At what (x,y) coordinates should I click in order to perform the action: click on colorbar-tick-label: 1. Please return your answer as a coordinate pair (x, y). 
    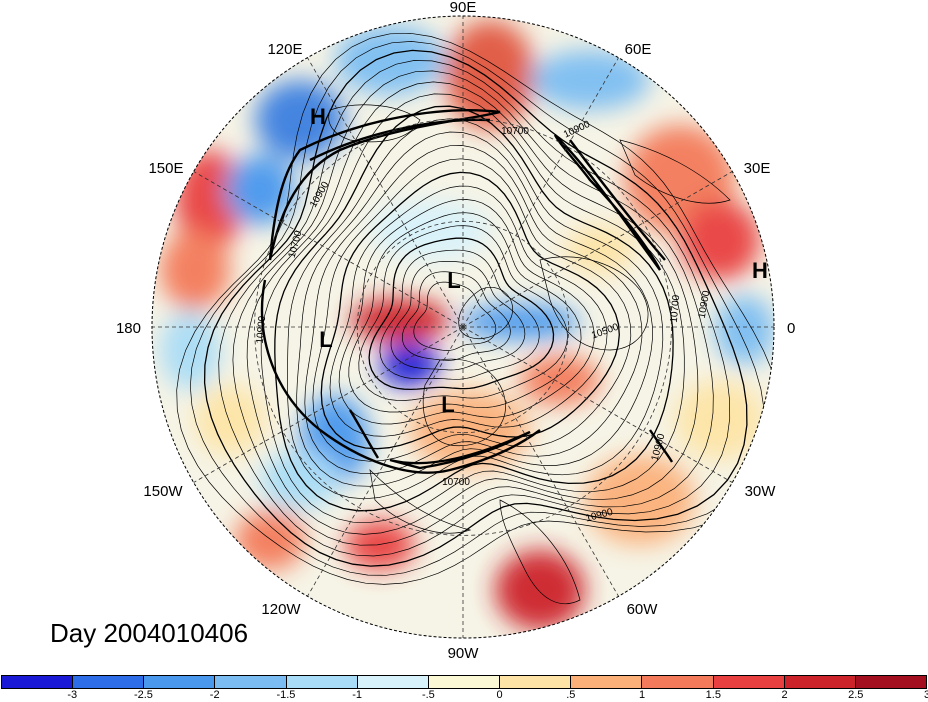
    Looking at the image, I should click on (642, 695).